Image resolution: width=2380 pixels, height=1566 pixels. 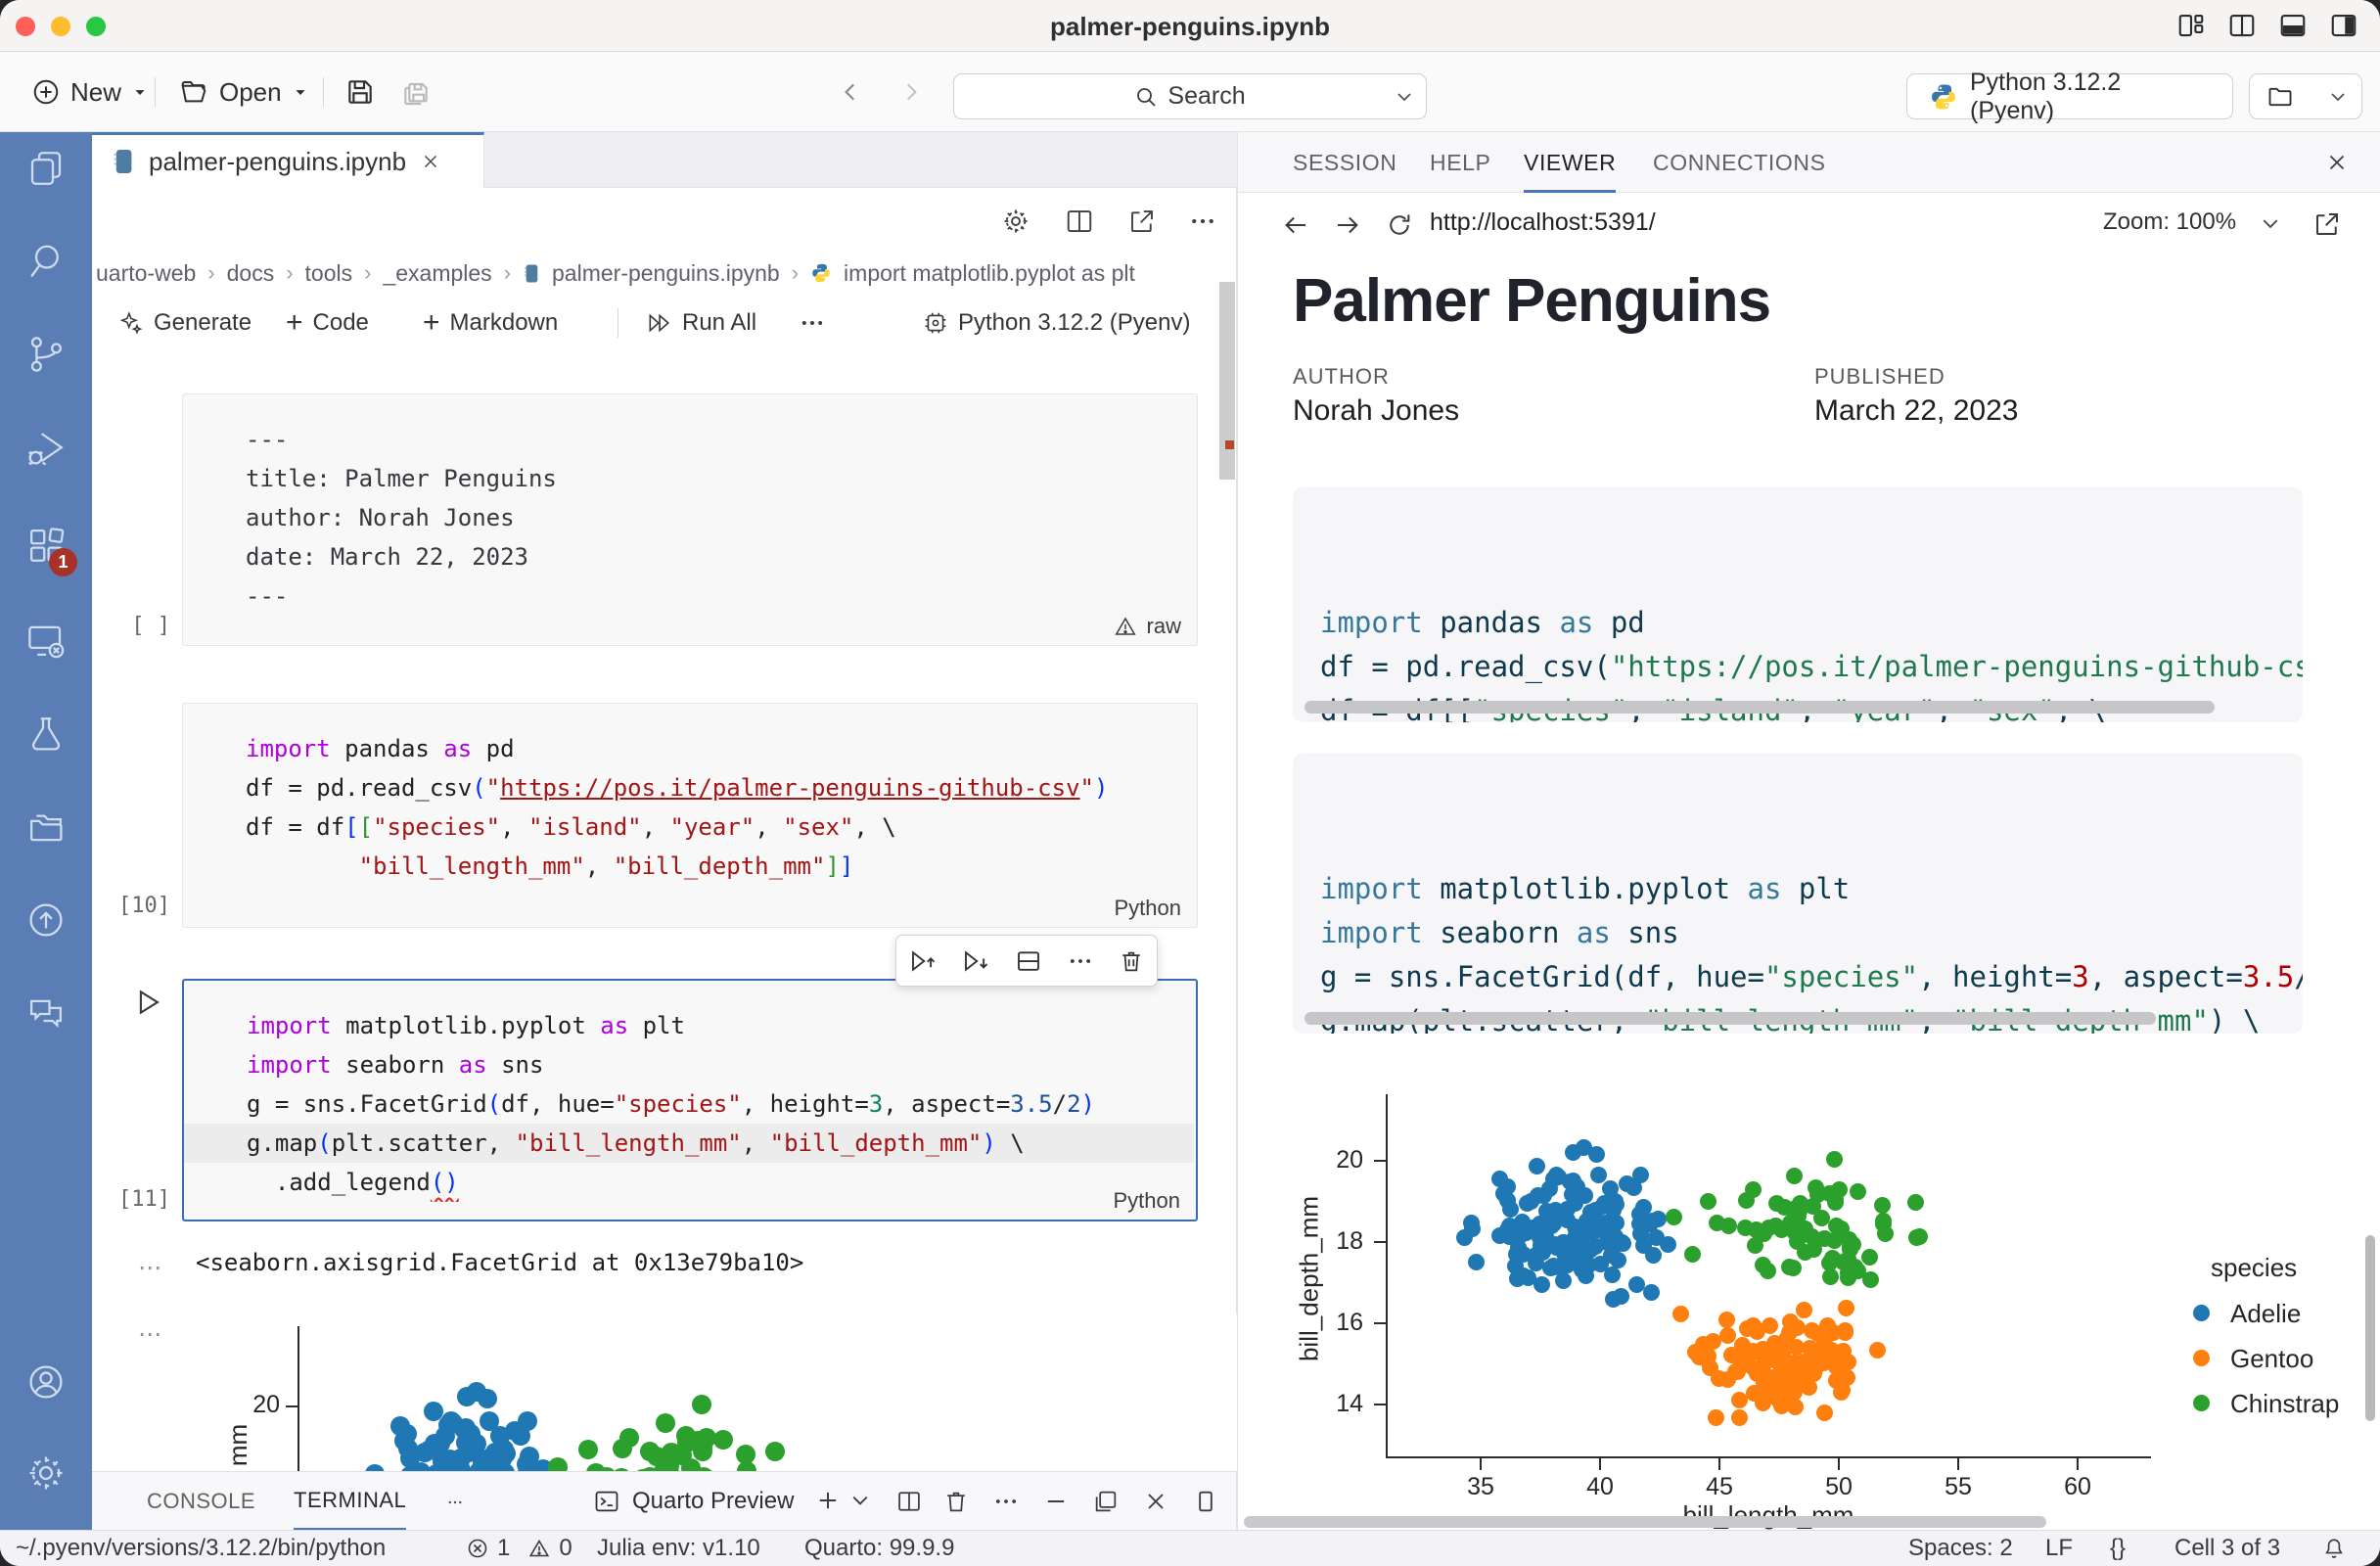 I want to click on sidebar-item-search, so click(x=46, y=261).